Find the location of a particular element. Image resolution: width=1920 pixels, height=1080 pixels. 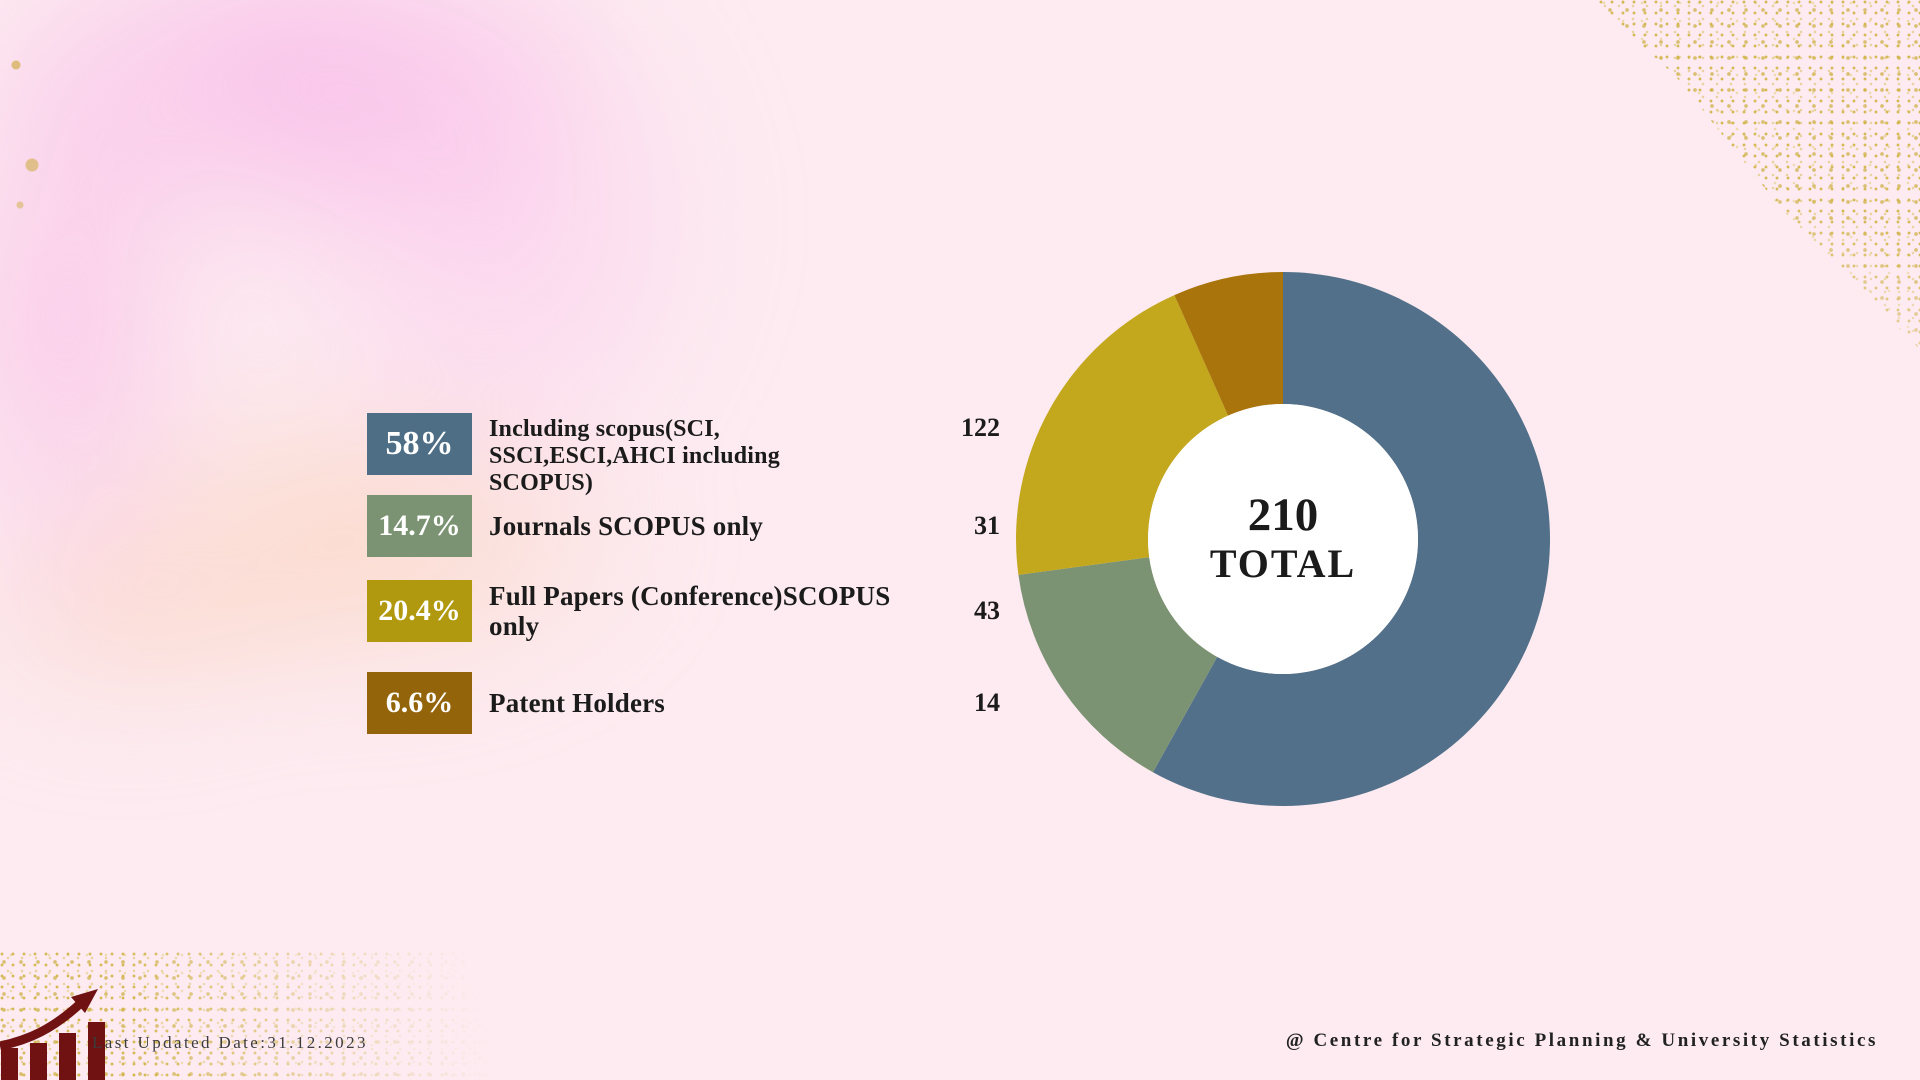

legend-percent: 14.7% is located at coordinates (419, 525).